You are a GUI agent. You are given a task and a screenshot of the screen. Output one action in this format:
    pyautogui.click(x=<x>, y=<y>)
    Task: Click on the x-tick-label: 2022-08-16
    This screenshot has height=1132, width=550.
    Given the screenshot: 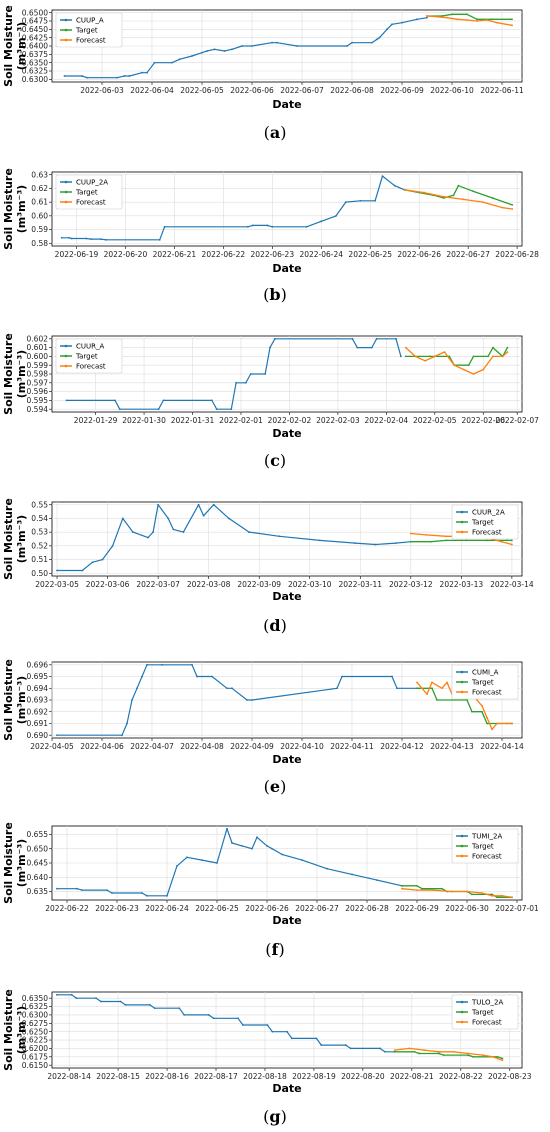 What is the action you would take?
    pyautogui.click(x=167, y=1076)
    